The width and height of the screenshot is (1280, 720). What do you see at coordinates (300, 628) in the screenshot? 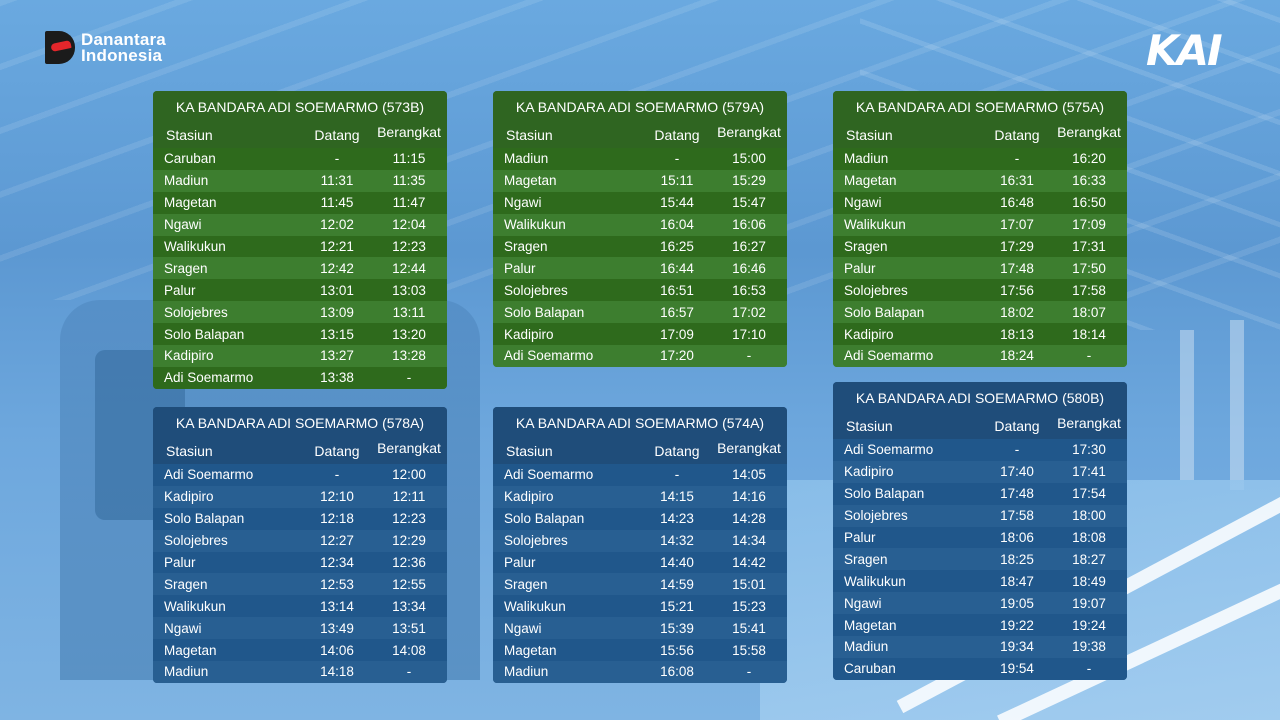
I see `table-row: Ngawi 13:49 13:51` at bounding box center [300, 628].